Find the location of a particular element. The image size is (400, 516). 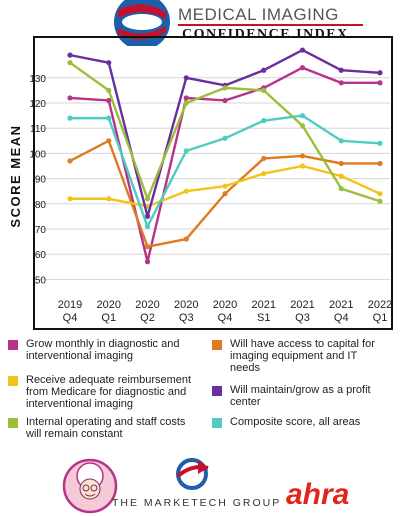

header-title: MEDICAL IMAGING is located at coordinates (258, 14).